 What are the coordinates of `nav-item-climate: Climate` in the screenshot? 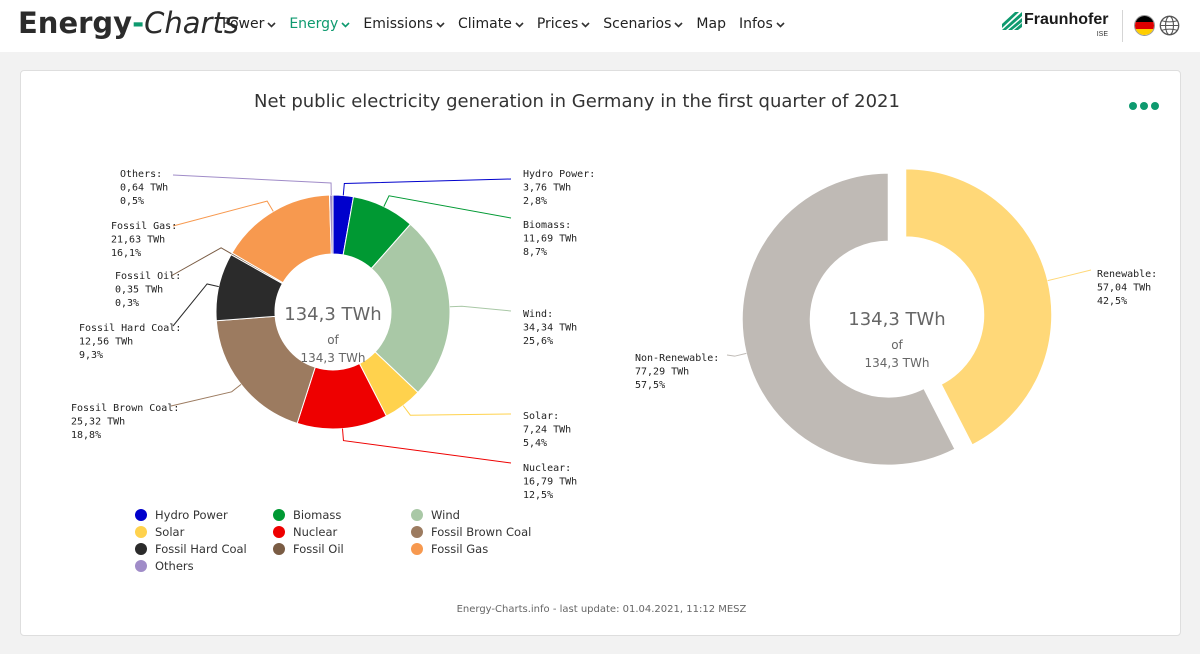 It's located at (491, 24).